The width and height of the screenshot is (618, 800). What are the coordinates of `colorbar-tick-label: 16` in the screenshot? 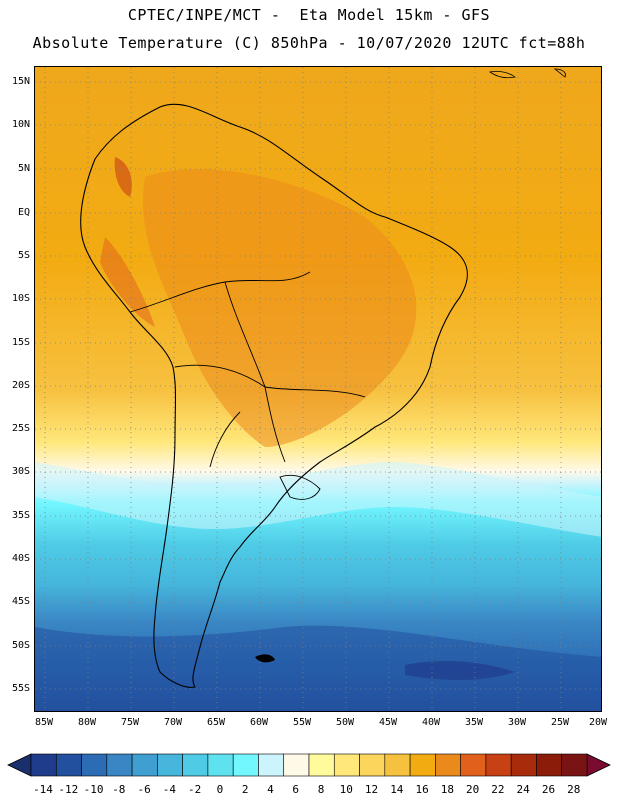 It's located at (422, 789).